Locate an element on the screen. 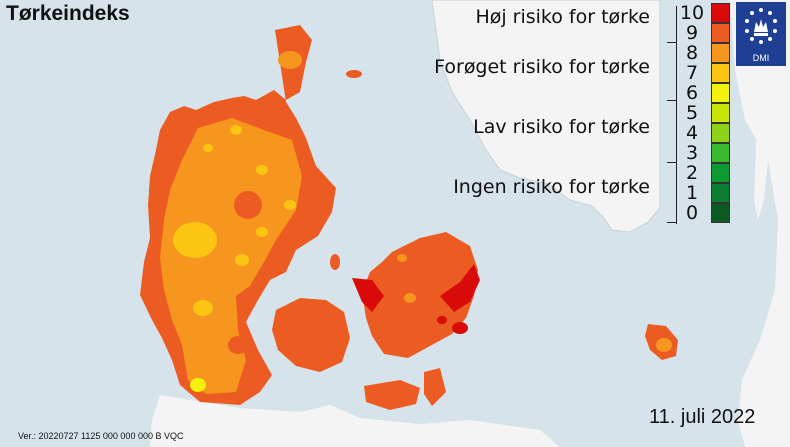  dmi-logo: DMI is located at coordinates (761, 34).